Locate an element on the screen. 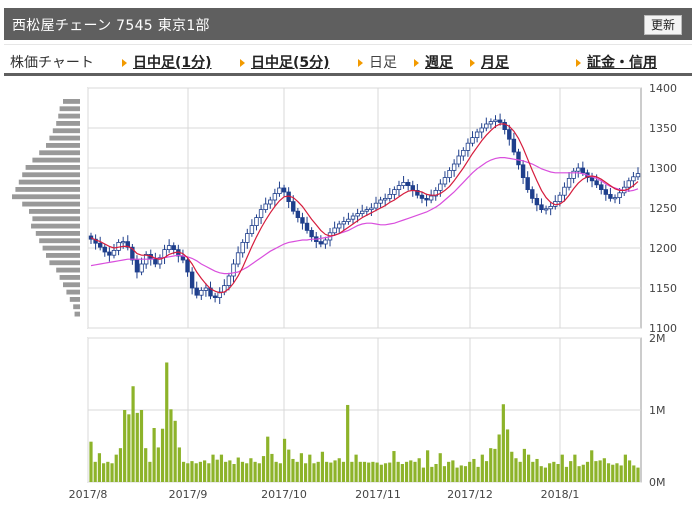 The height and width of the screenshot is (520, 698). title-bar: 西松屋チェーン 7545 東京1部 更新 is located at coordinates (348, 24).